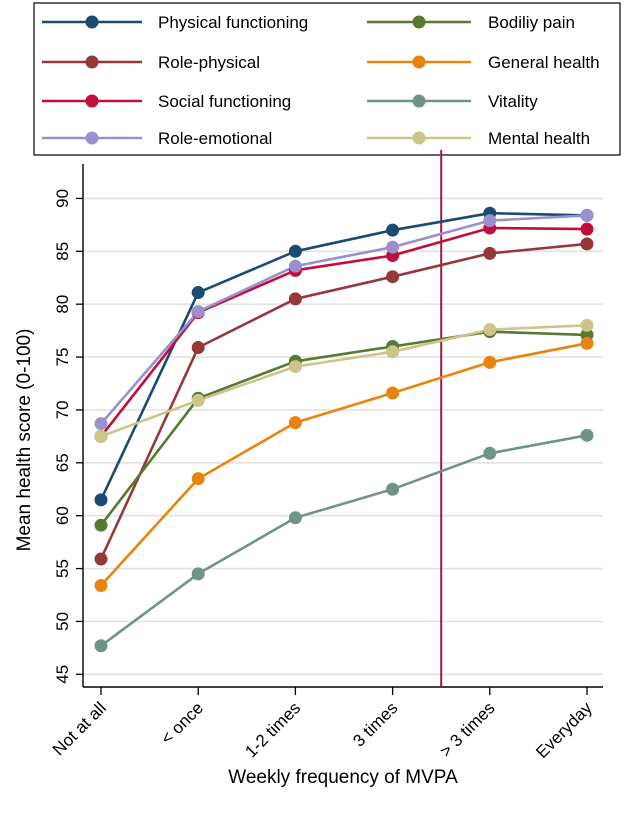  What do you see at coordinates (62, 515) in the screenshot?
I see `y-tick-label: 60` at bounding box center [62, 515].